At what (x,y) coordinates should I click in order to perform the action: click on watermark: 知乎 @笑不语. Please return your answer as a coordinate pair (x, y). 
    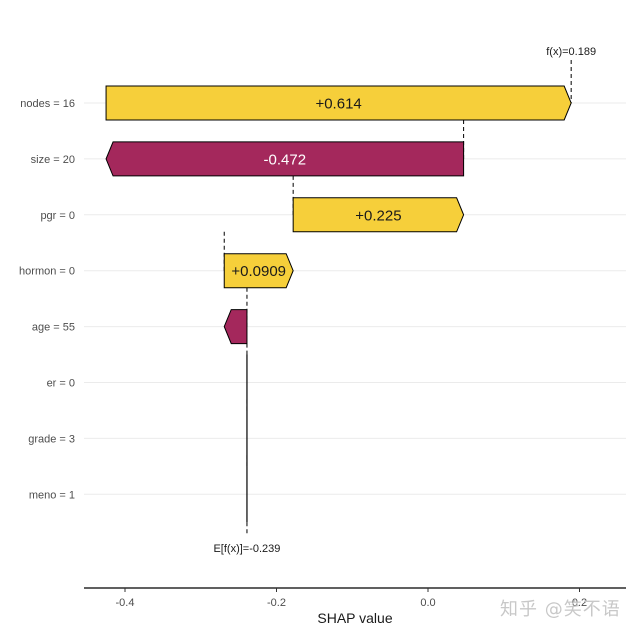
    Looking at the image, I should click on (560, 609).